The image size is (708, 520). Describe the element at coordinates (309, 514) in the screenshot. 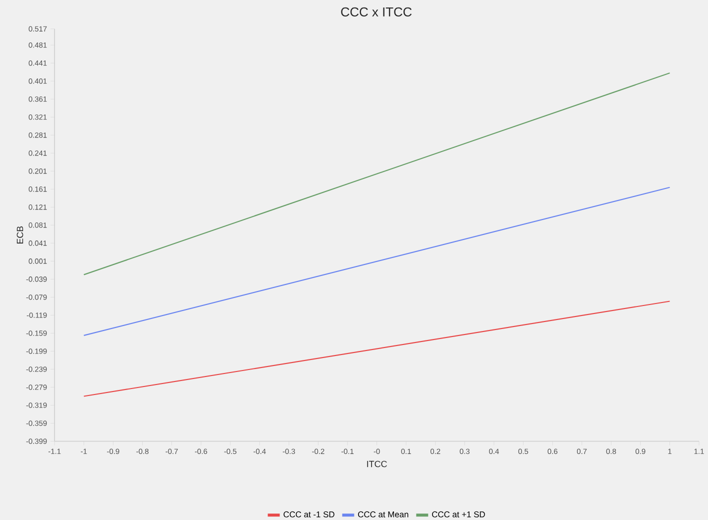

I see `legend-label: CCC at -1 SD` at that location.